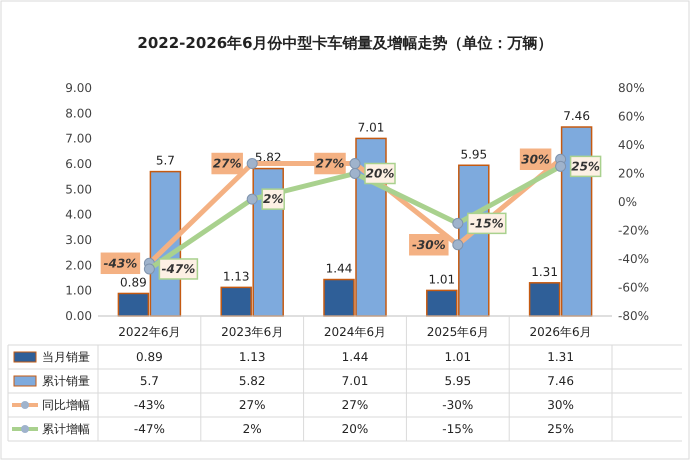 This screenshot has height=460, width=690. What do you see at coordinates (78, 316) in the screenshot?
I see `y-tick-label: 0.00` at bounding box center [78, 316].